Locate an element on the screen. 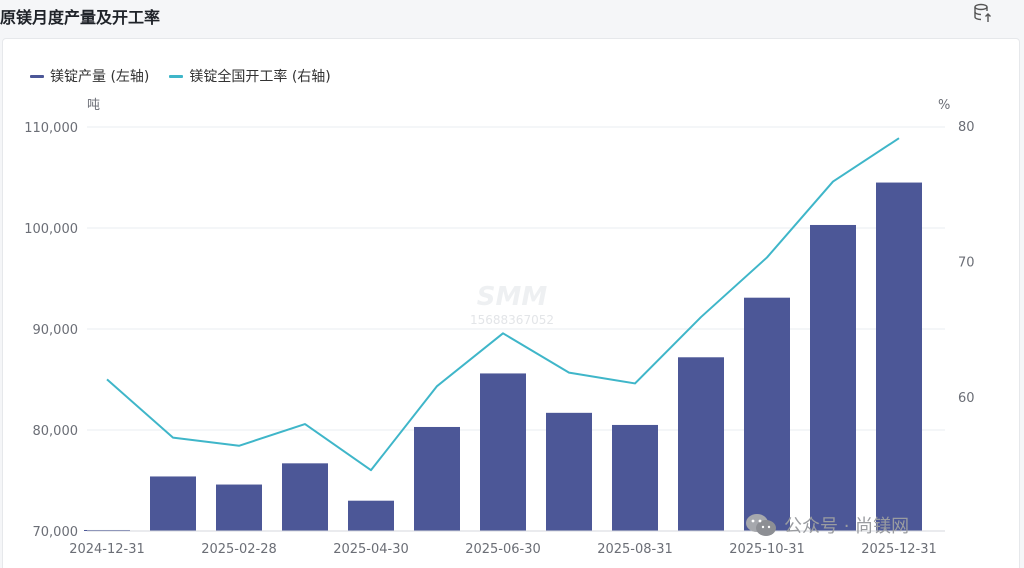 Image resolution: width=1024 pixels, height=568 pixels. database-export-icon is located at coordinates (983, 13).